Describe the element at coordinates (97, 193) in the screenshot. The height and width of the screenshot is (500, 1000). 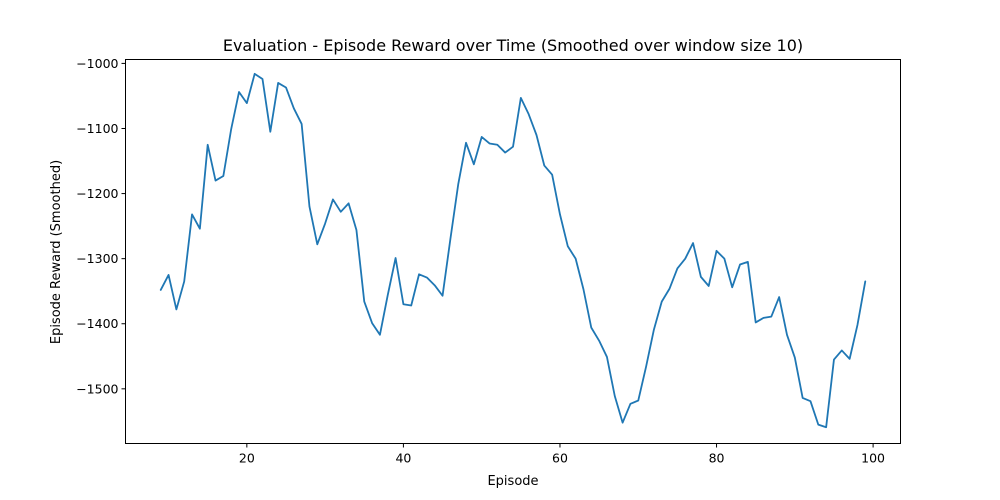
I see `y-tick-label: −1200` at that location.